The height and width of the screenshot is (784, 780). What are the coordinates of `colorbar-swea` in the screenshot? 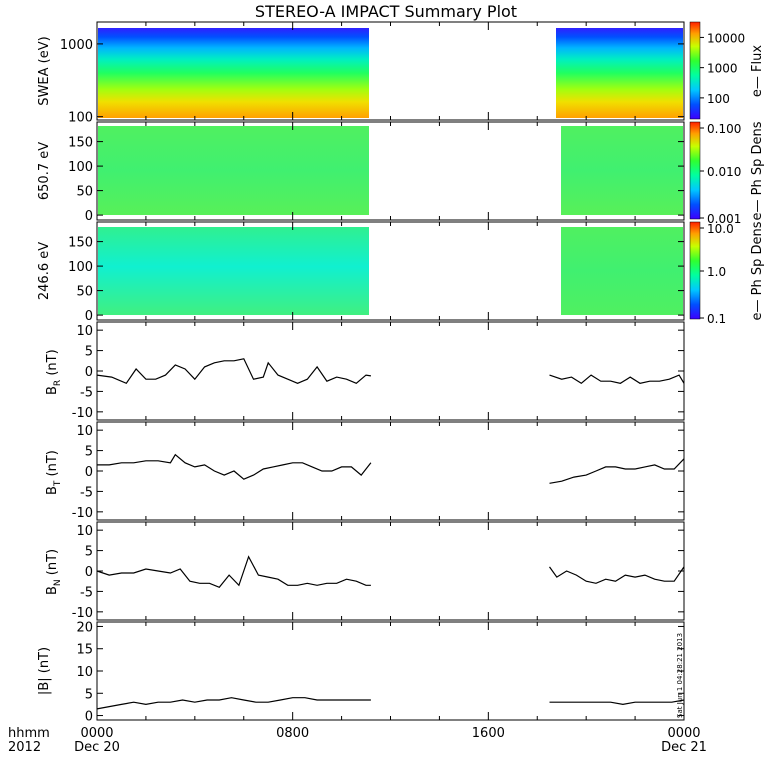 It's located at (695, 70).